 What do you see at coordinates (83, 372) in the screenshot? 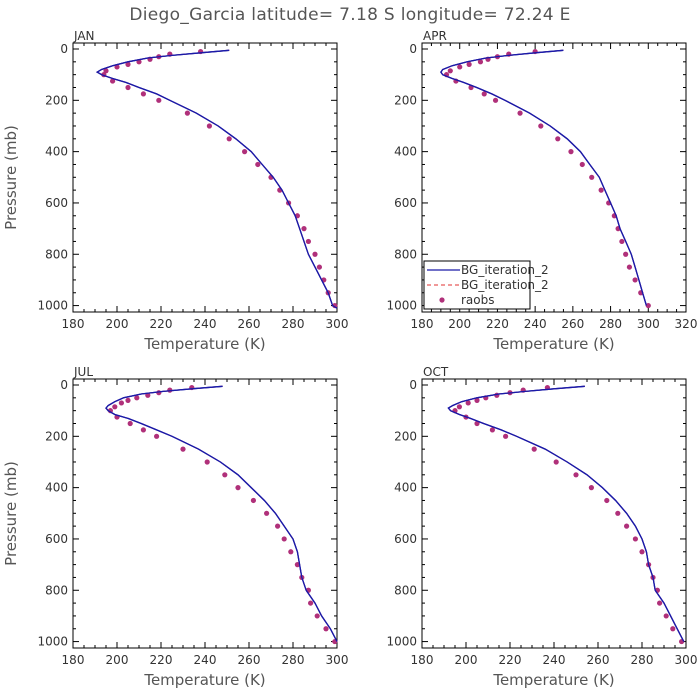
I see `panel-label: JUL` at bounding box center [83, 372].